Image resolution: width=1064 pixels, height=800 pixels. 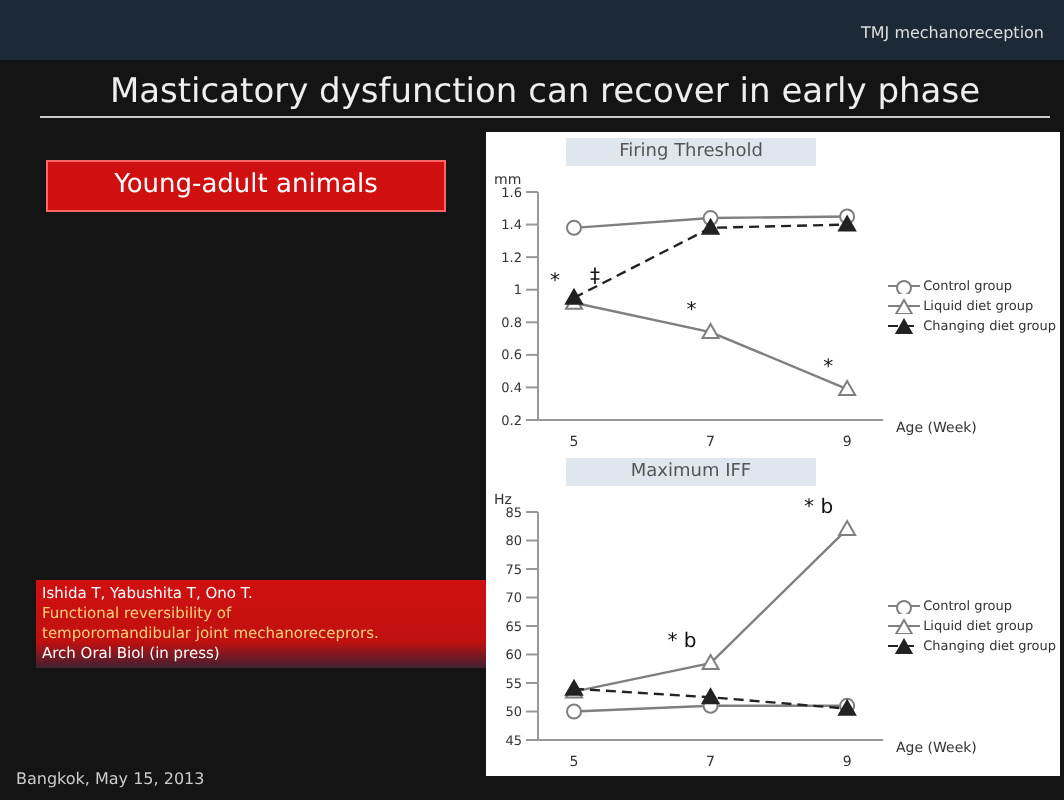 What do you see at coordinates (595, 276) in the screenshot?
I see `annotation: ‡` at bounding box center [595, 276].